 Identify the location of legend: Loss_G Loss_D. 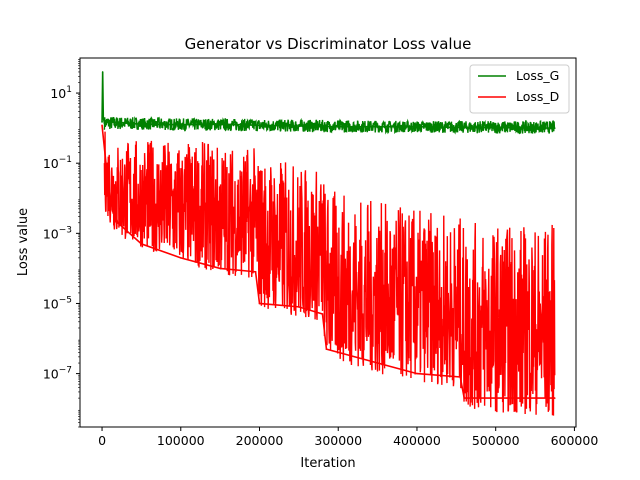
(519, 89).